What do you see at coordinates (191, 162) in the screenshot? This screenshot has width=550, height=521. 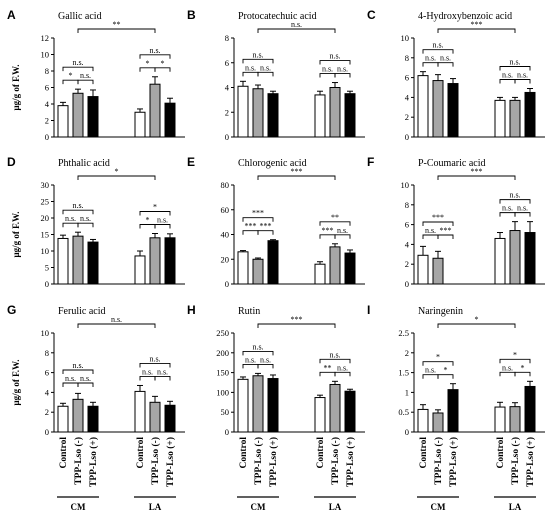 I see `panel-letter: E` at bounding box center [191, 162].